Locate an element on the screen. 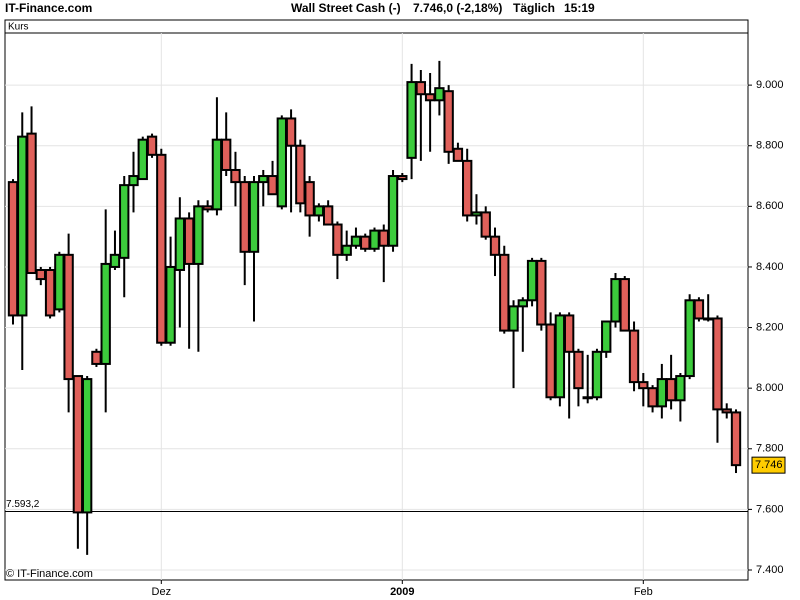 The height and width of the screenshot is (600, 800). panel-label: Kurs is located at coordinates (18, 27).